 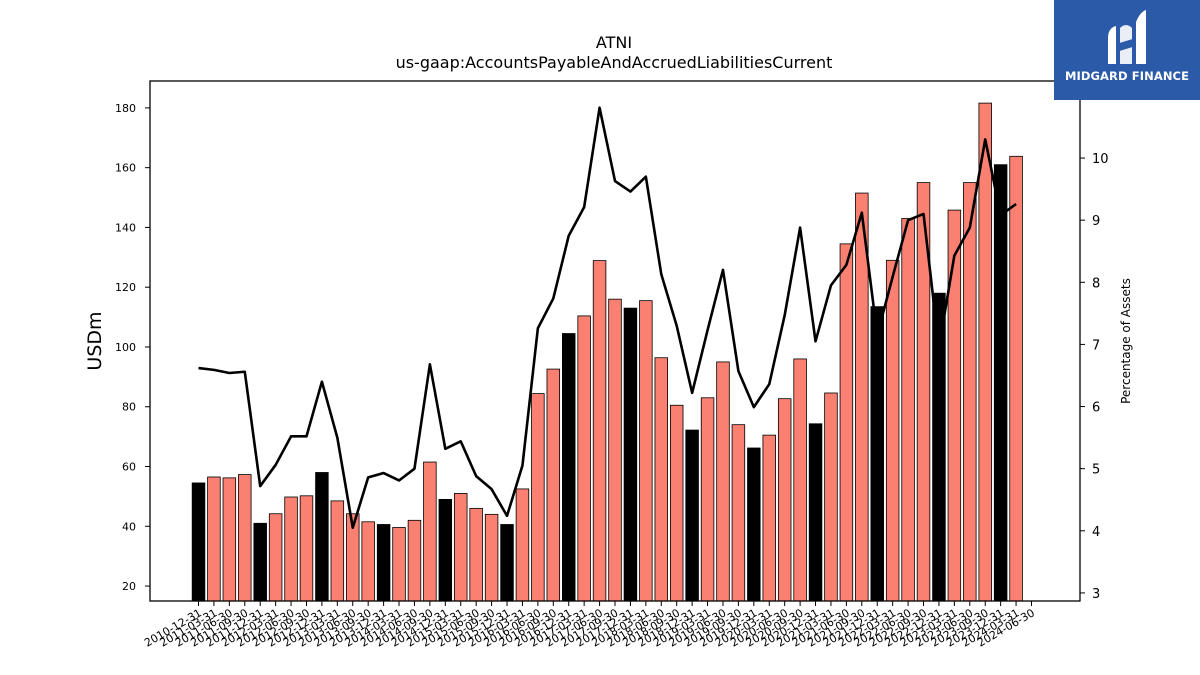 I want to click on y2-tick-label: 9, so click(x=1096, y=221).